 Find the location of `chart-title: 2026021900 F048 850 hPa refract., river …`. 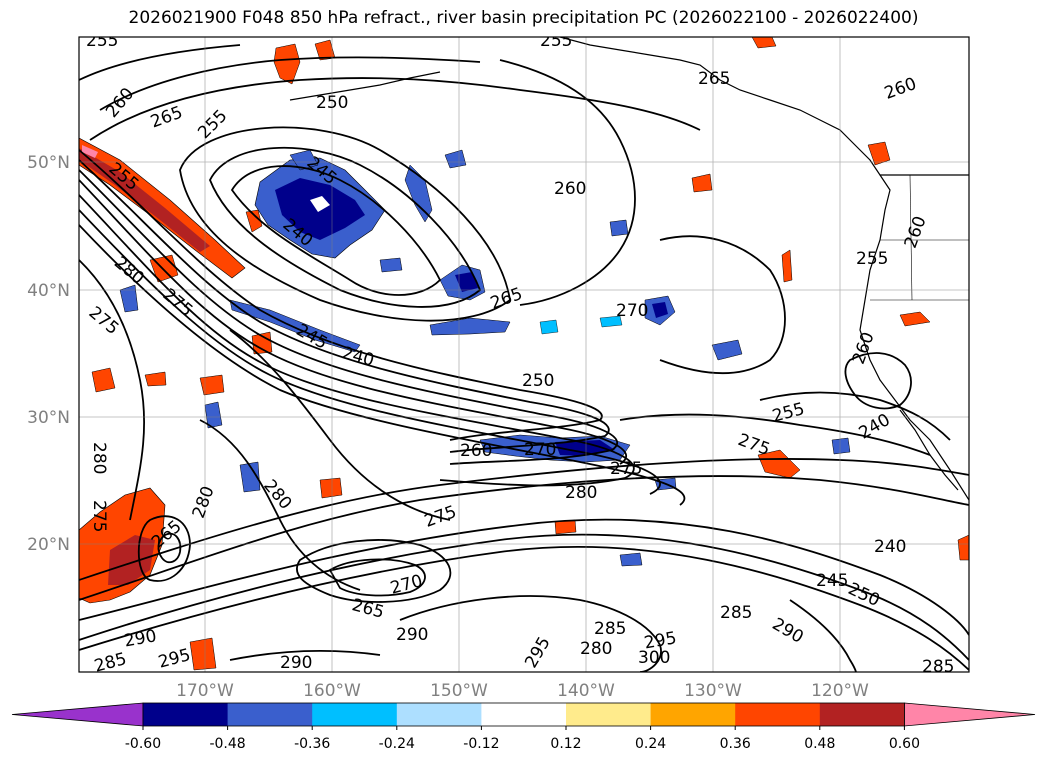

chart-title: 2026021900 F048 850 hPa refract., river … is located at coordinates (523, 18).